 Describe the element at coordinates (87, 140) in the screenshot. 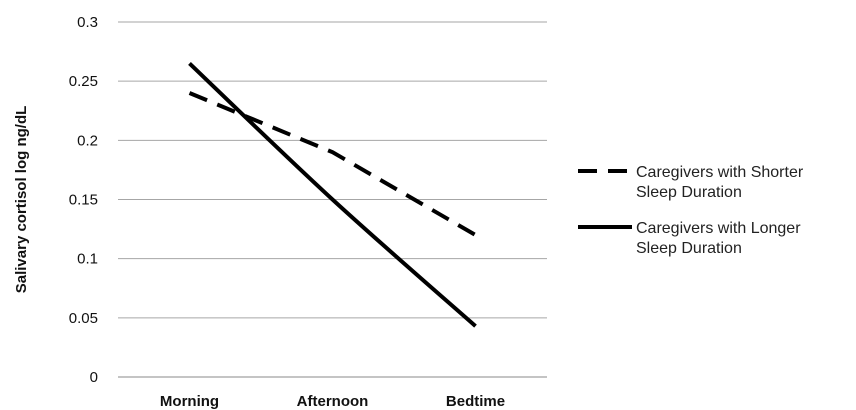

I see `y-tick-label: 0.2` at that location.